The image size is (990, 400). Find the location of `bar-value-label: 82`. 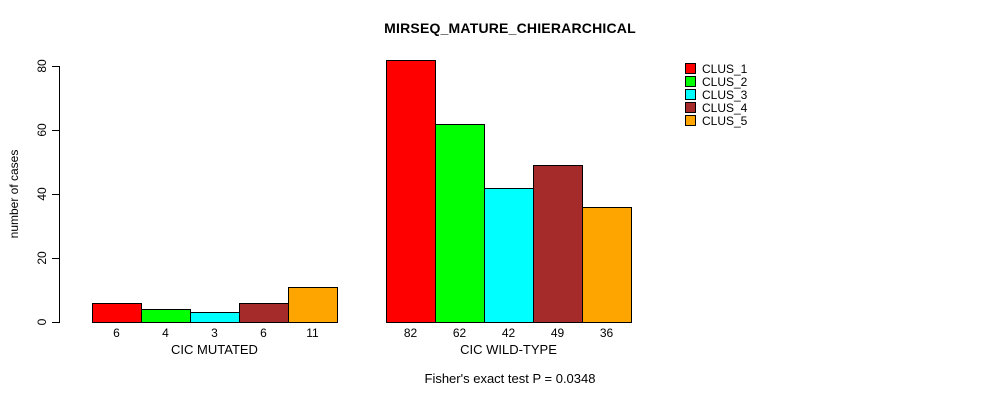

bar-value-label: 82 is located at coordinates (410, 333).